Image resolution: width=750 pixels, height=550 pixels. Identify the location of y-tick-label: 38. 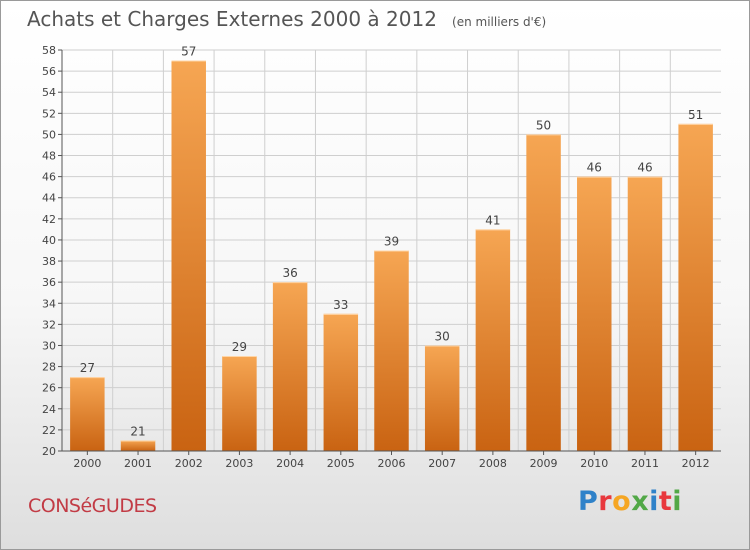
(49, 261).